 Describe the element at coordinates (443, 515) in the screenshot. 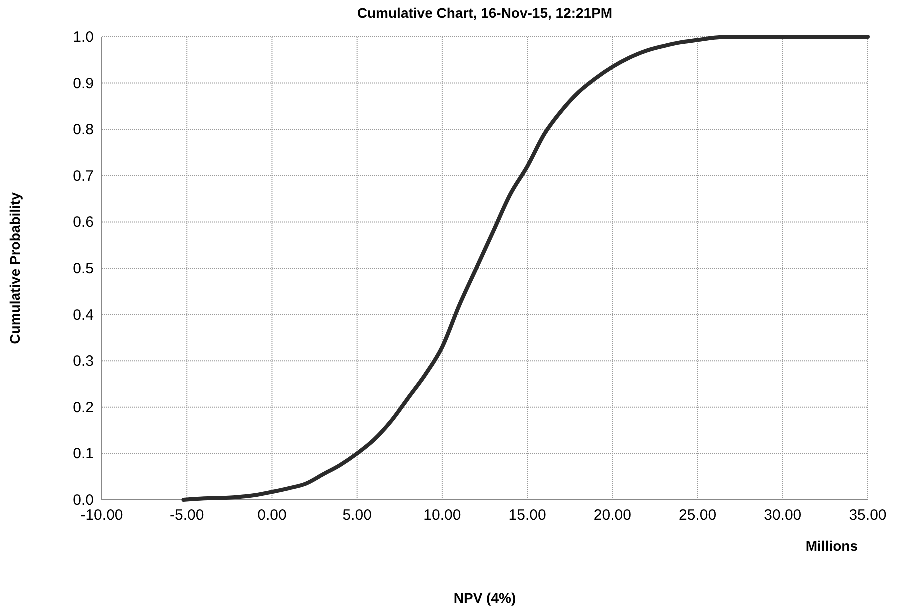

I see `x-tick-label: 10.00` at that location.